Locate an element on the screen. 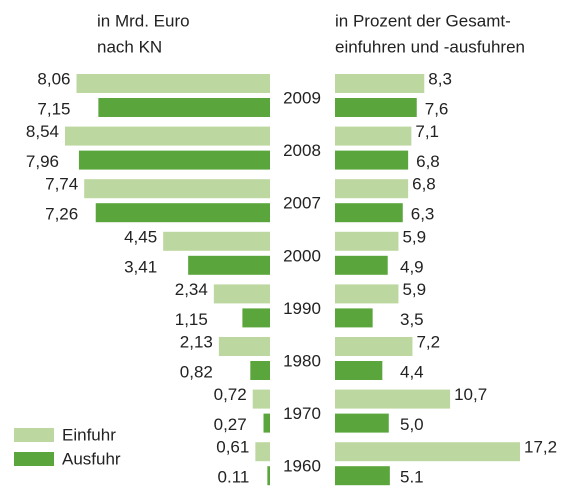 The image size is (574, 486). value-label: 0,72 is located at coordinates (230, 394).